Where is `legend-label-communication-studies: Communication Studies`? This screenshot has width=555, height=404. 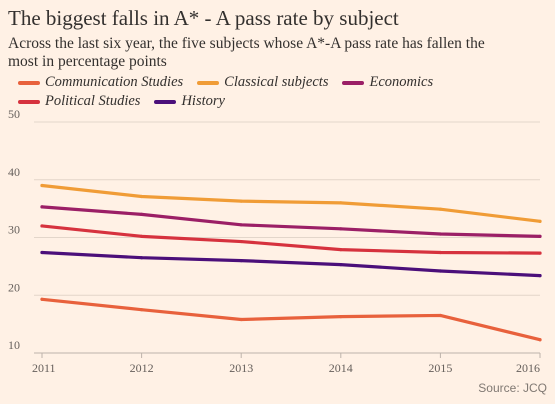
legend-label-communication-studies: Communication Studies is located at coordinates (114, 82).